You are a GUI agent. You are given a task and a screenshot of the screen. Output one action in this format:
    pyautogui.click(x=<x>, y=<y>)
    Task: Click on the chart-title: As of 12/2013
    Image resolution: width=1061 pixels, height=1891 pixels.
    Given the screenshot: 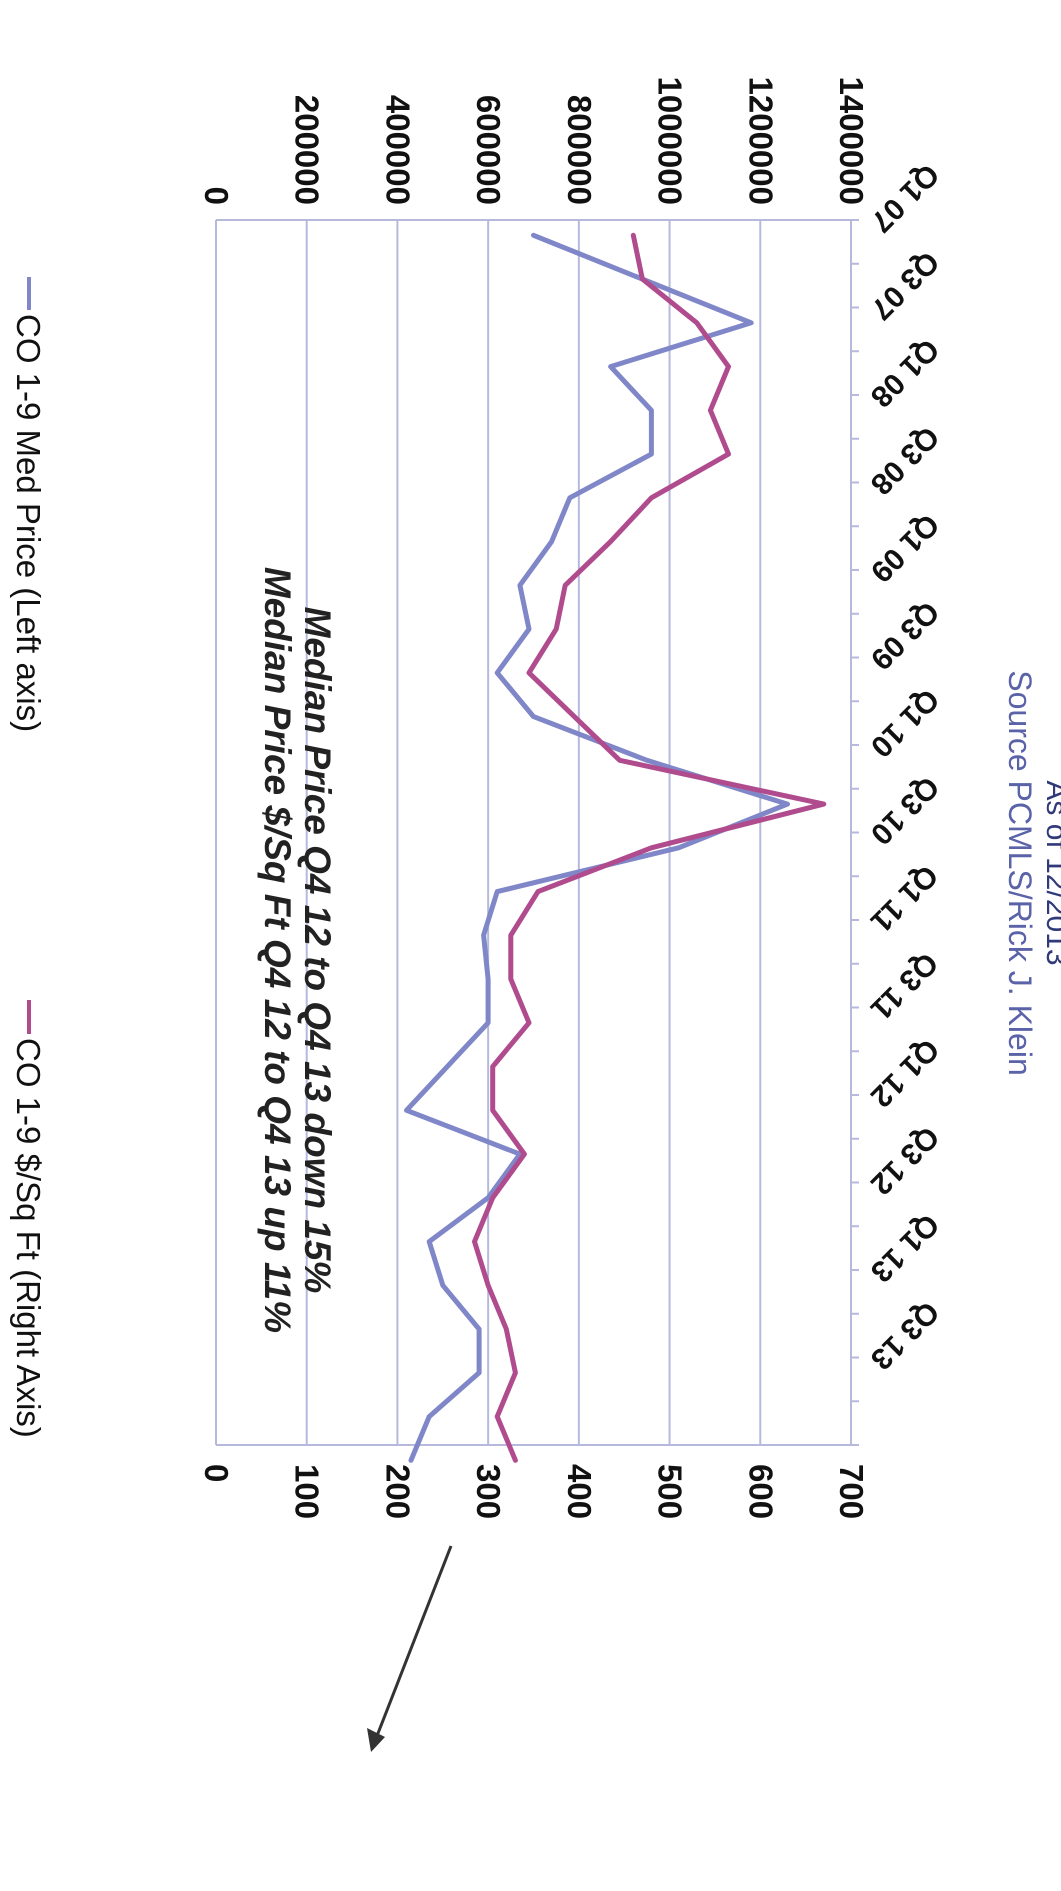 What is the action you would take?
    pyautogui.click(x=1050, y=872)
    